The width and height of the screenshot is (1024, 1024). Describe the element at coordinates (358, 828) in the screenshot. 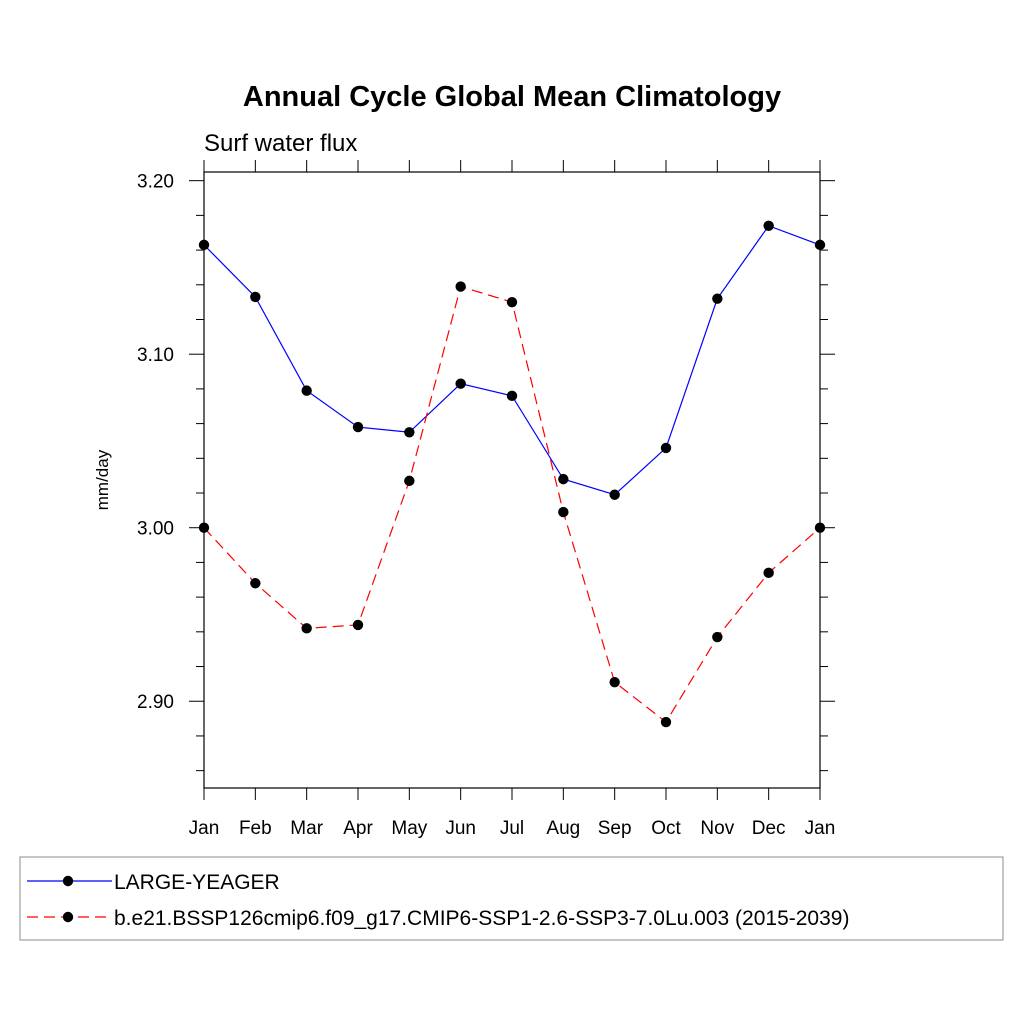

I see `x-tick-label: Apr` at that location.